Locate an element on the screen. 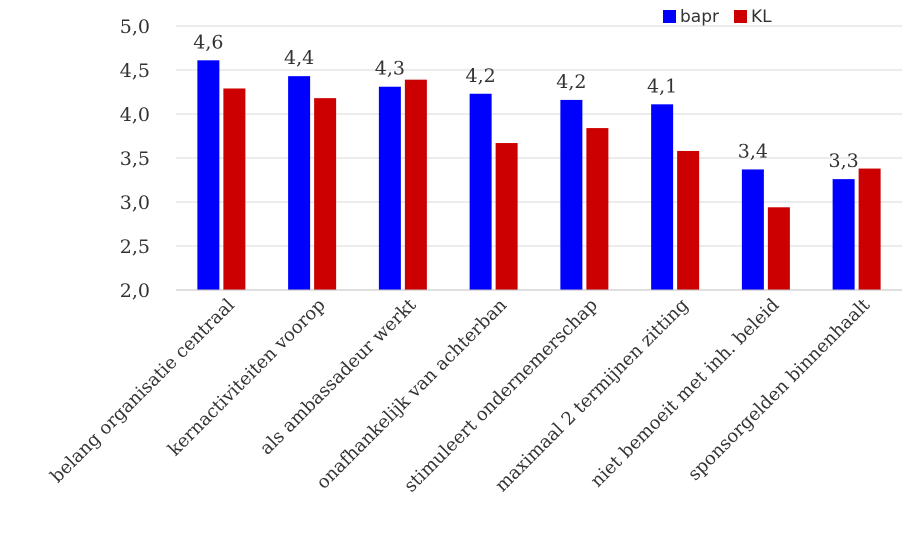  y-tick-label: 2,0 is located at coordinates (135, 291).